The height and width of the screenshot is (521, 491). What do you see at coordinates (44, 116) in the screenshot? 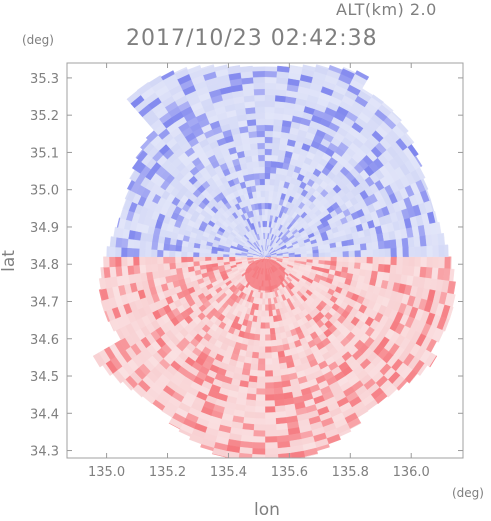
I see `y-tick-label: 35.2` at bounding box center [44, 116].